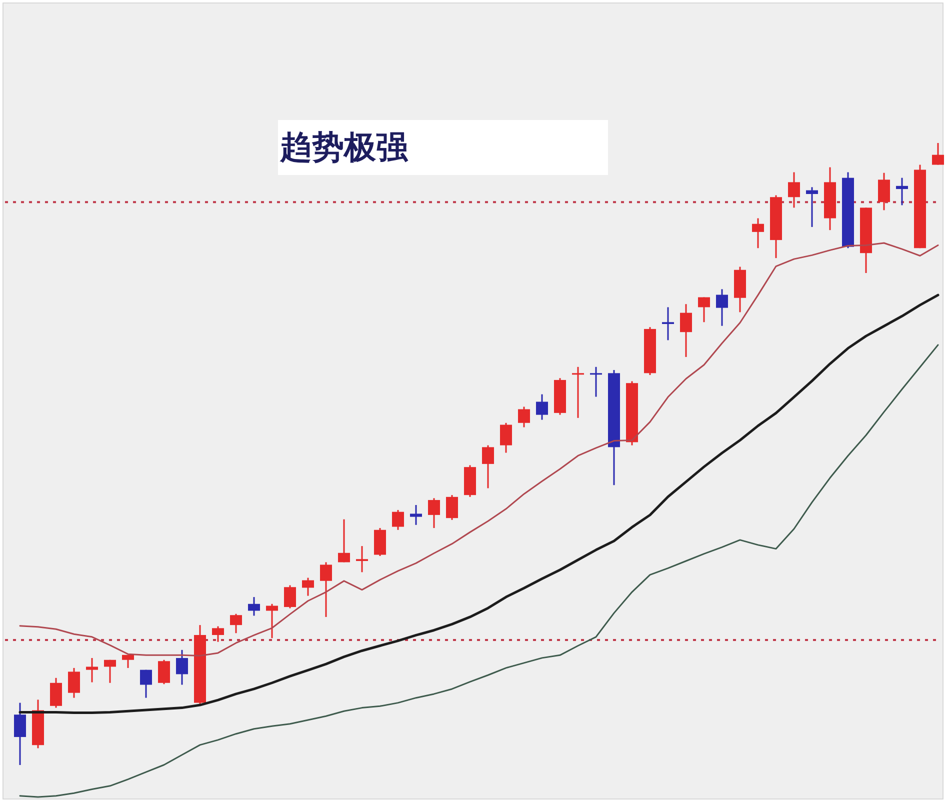 The width and height of the screenshot is (946, 802). I want to click on annotation: 趋势极强, so click(344, 147).